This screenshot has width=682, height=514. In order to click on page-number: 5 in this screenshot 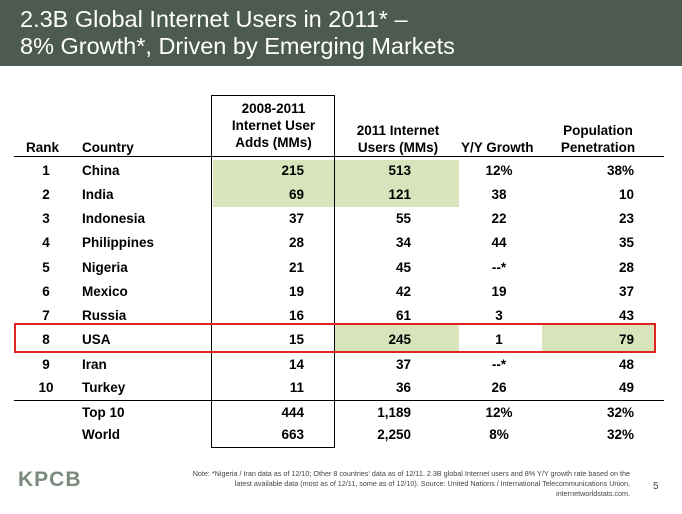, I will do `click(656, 486)`.